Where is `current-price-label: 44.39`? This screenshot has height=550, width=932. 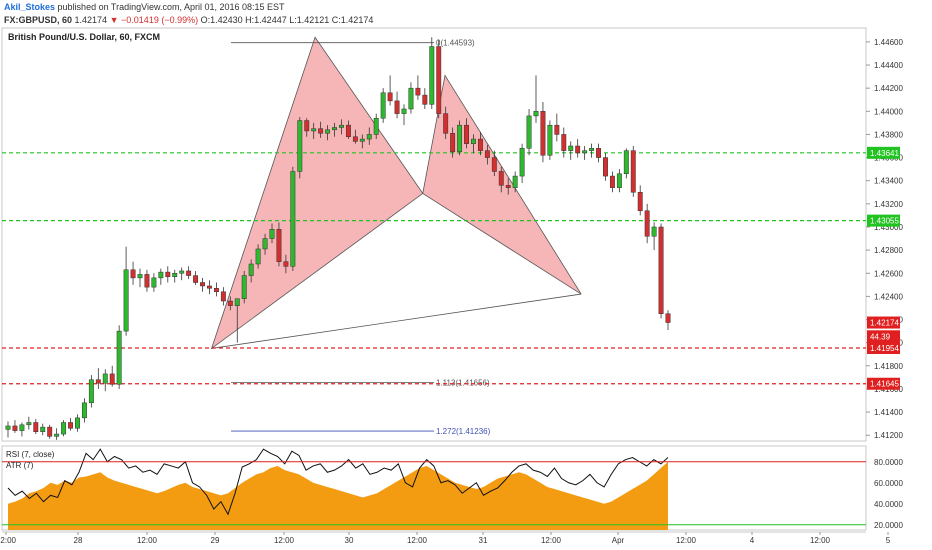 current-price-label: 44.39 is located at coordinates (880, 336).